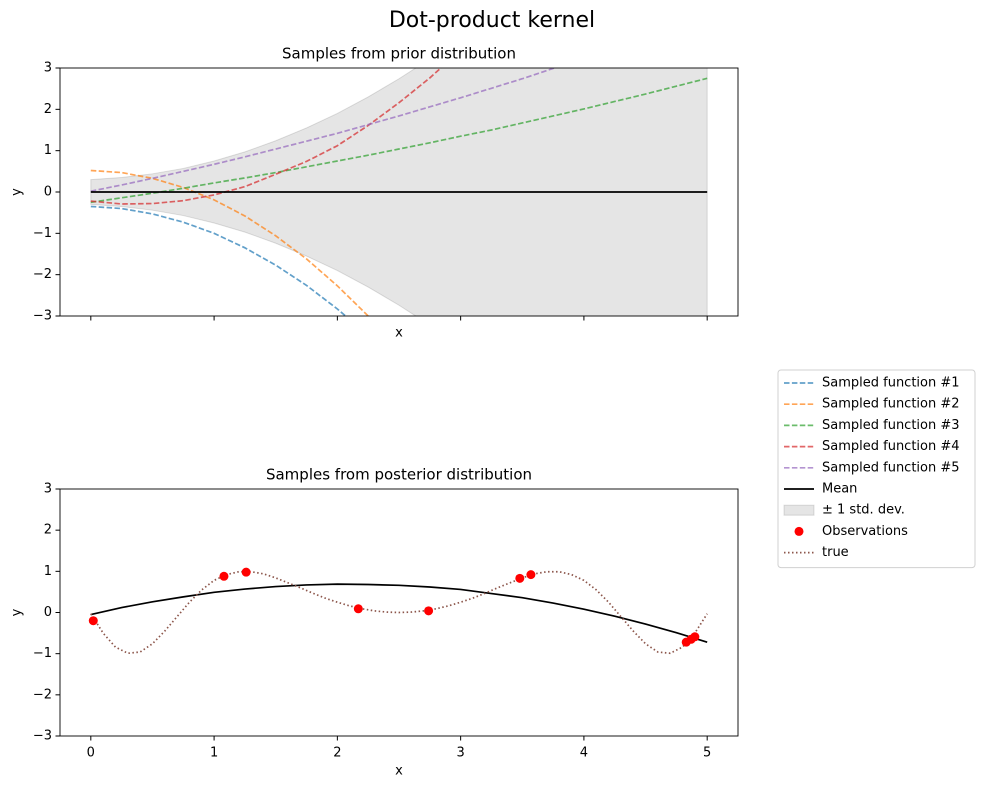 The height and width of the screenshot is (789, 985). What do you see at coordinates (584, 753) in the screenshot?
I see `x-tick-label: 4` at bounding box center [584, 753].